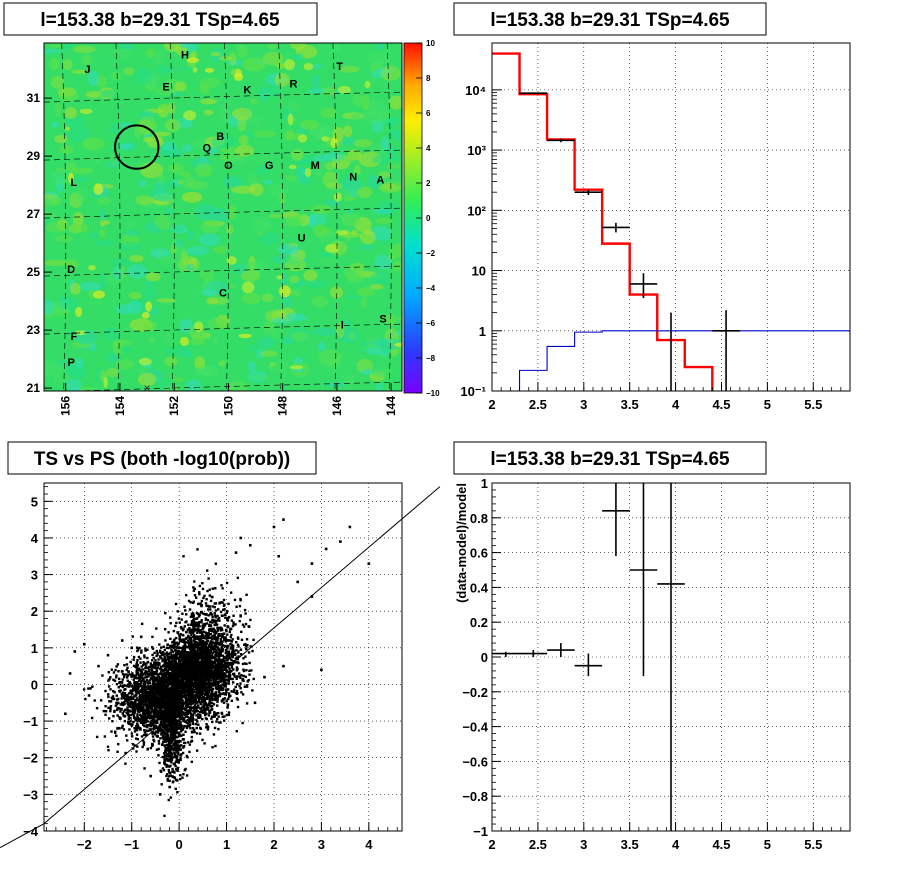 This screenshot has width=898, height=875. Describe the element at coordinates (160, 19) in the screenshot. I see `skymap-title-box` at that location.